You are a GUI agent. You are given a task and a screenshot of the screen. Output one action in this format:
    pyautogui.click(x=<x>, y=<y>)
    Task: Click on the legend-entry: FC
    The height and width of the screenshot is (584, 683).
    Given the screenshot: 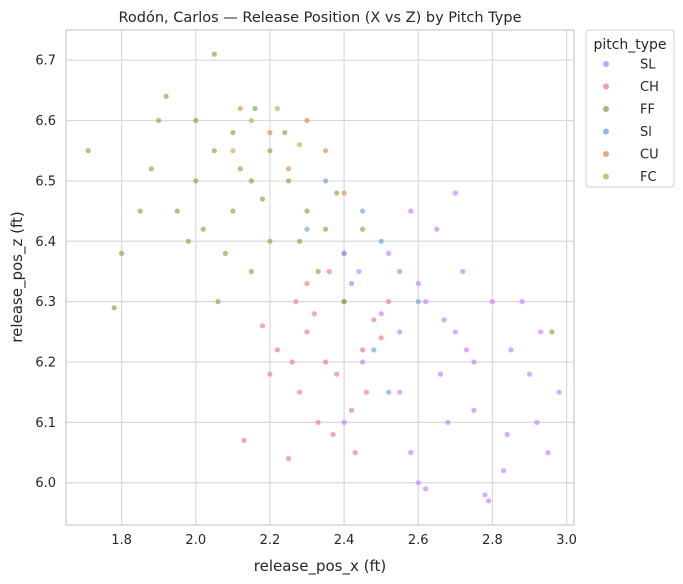 What is the action you would take?
    pyautogui.click(x=648, y=177)
    